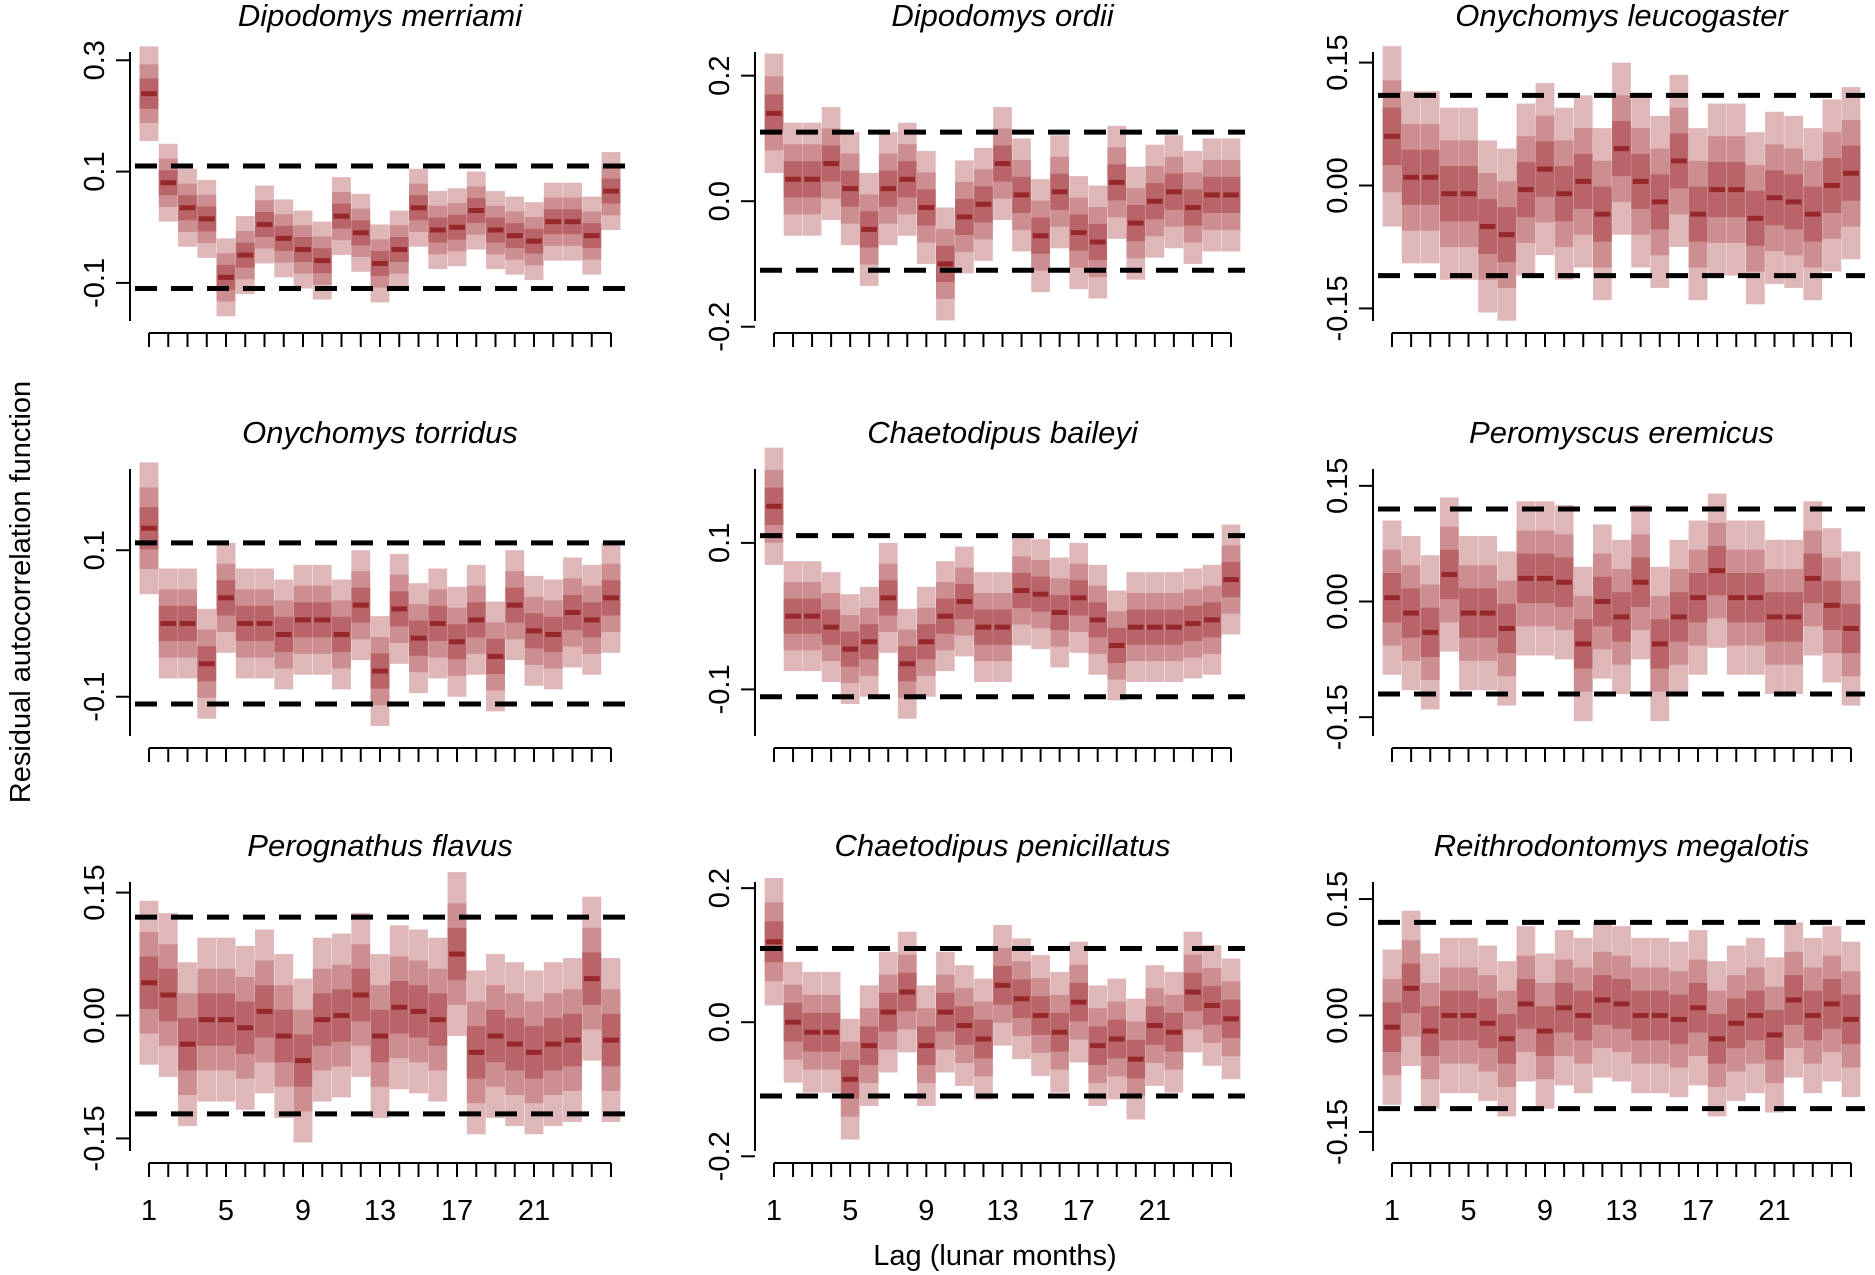  I want to click on acf-panel: Peromyscus eremicus -0.15 0.00 0.15, so click(1593, 588).